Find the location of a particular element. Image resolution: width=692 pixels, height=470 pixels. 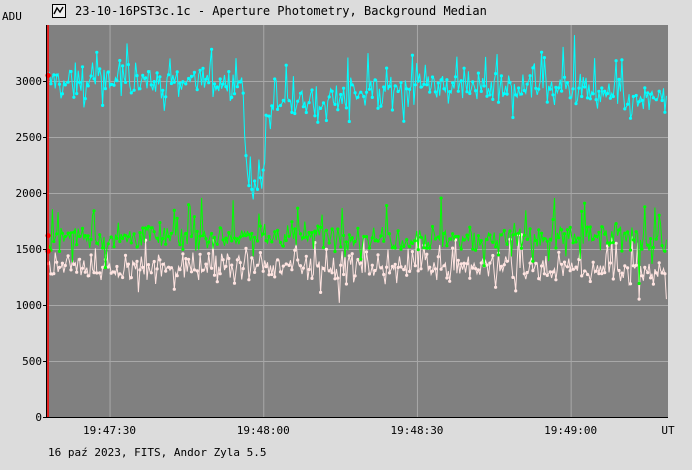

footer-caption: 16 paź 2023, FITS, Andor Zyla 5.5 is located at coordinates (157, 452).